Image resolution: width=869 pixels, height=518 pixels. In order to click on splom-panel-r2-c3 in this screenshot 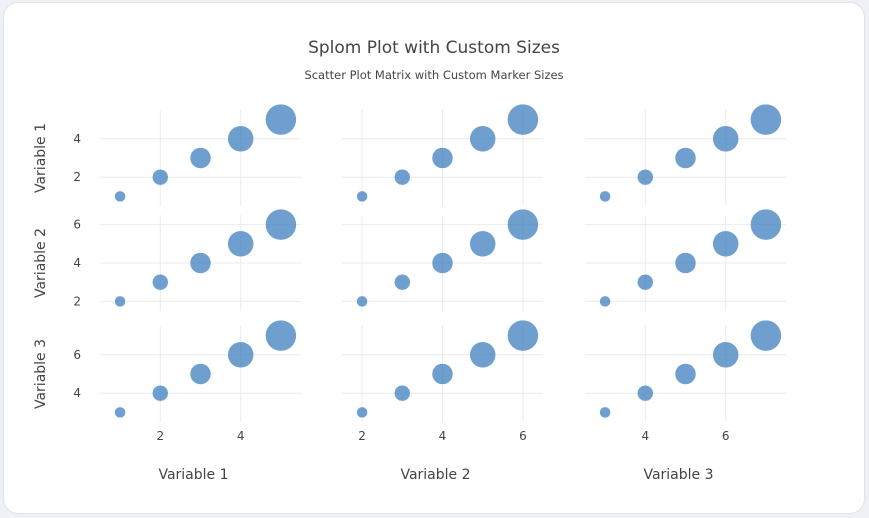, I will do `click(685, 259)`.